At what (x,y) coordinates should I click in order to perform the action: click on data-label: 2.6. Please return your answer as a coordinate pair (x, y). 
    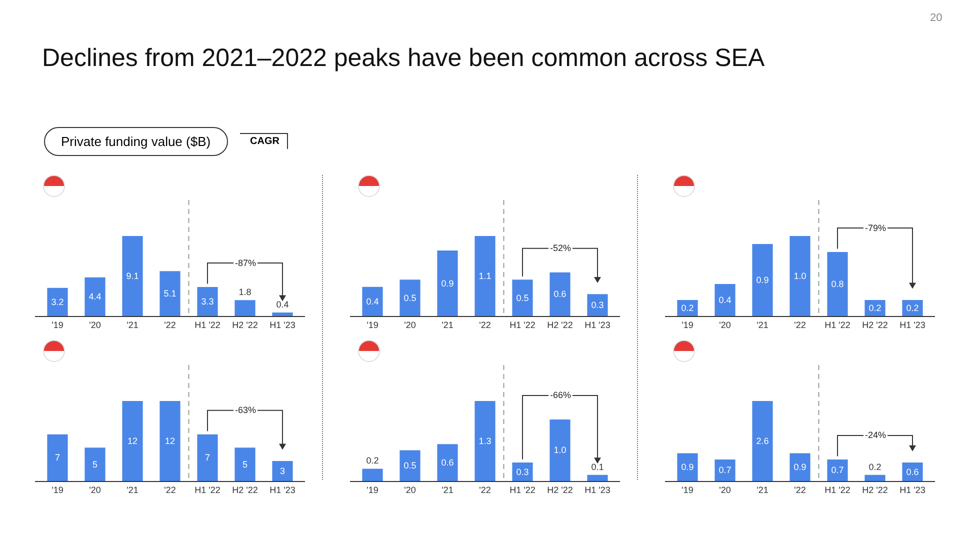
    Looking at the image, I should click on (762, 441).